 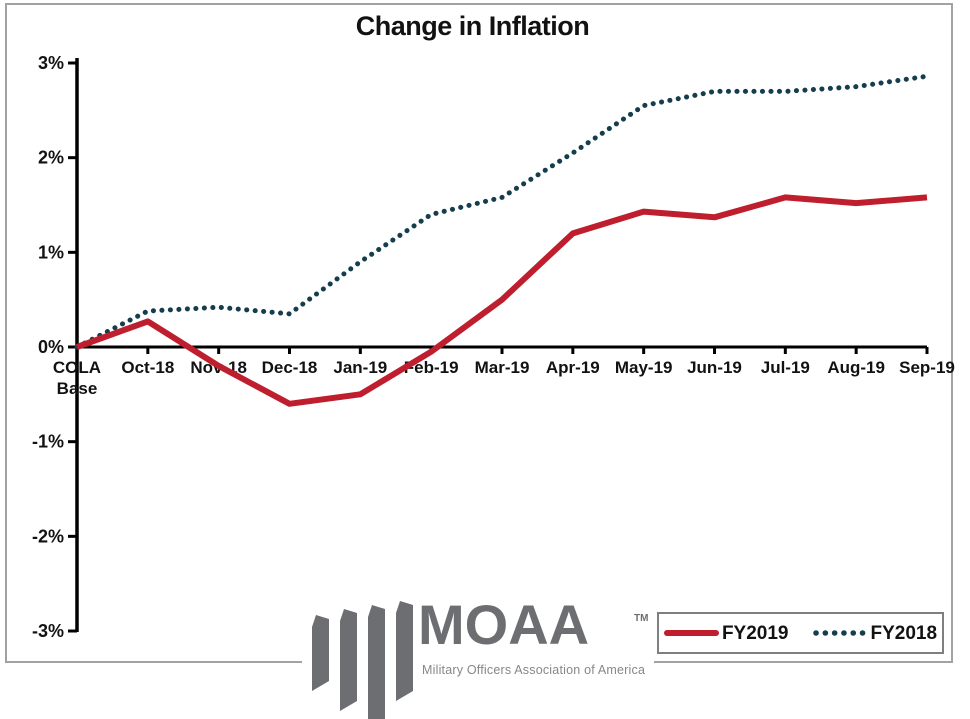 I want to click on trademark-symbol: TM, so click(x=641, y=618).